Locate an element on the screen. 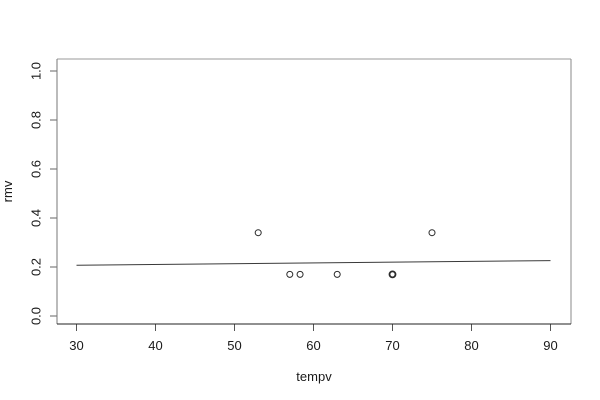 The width and height of the screenshot is (600, 400). regression-line is located at coordinates (313, 263).